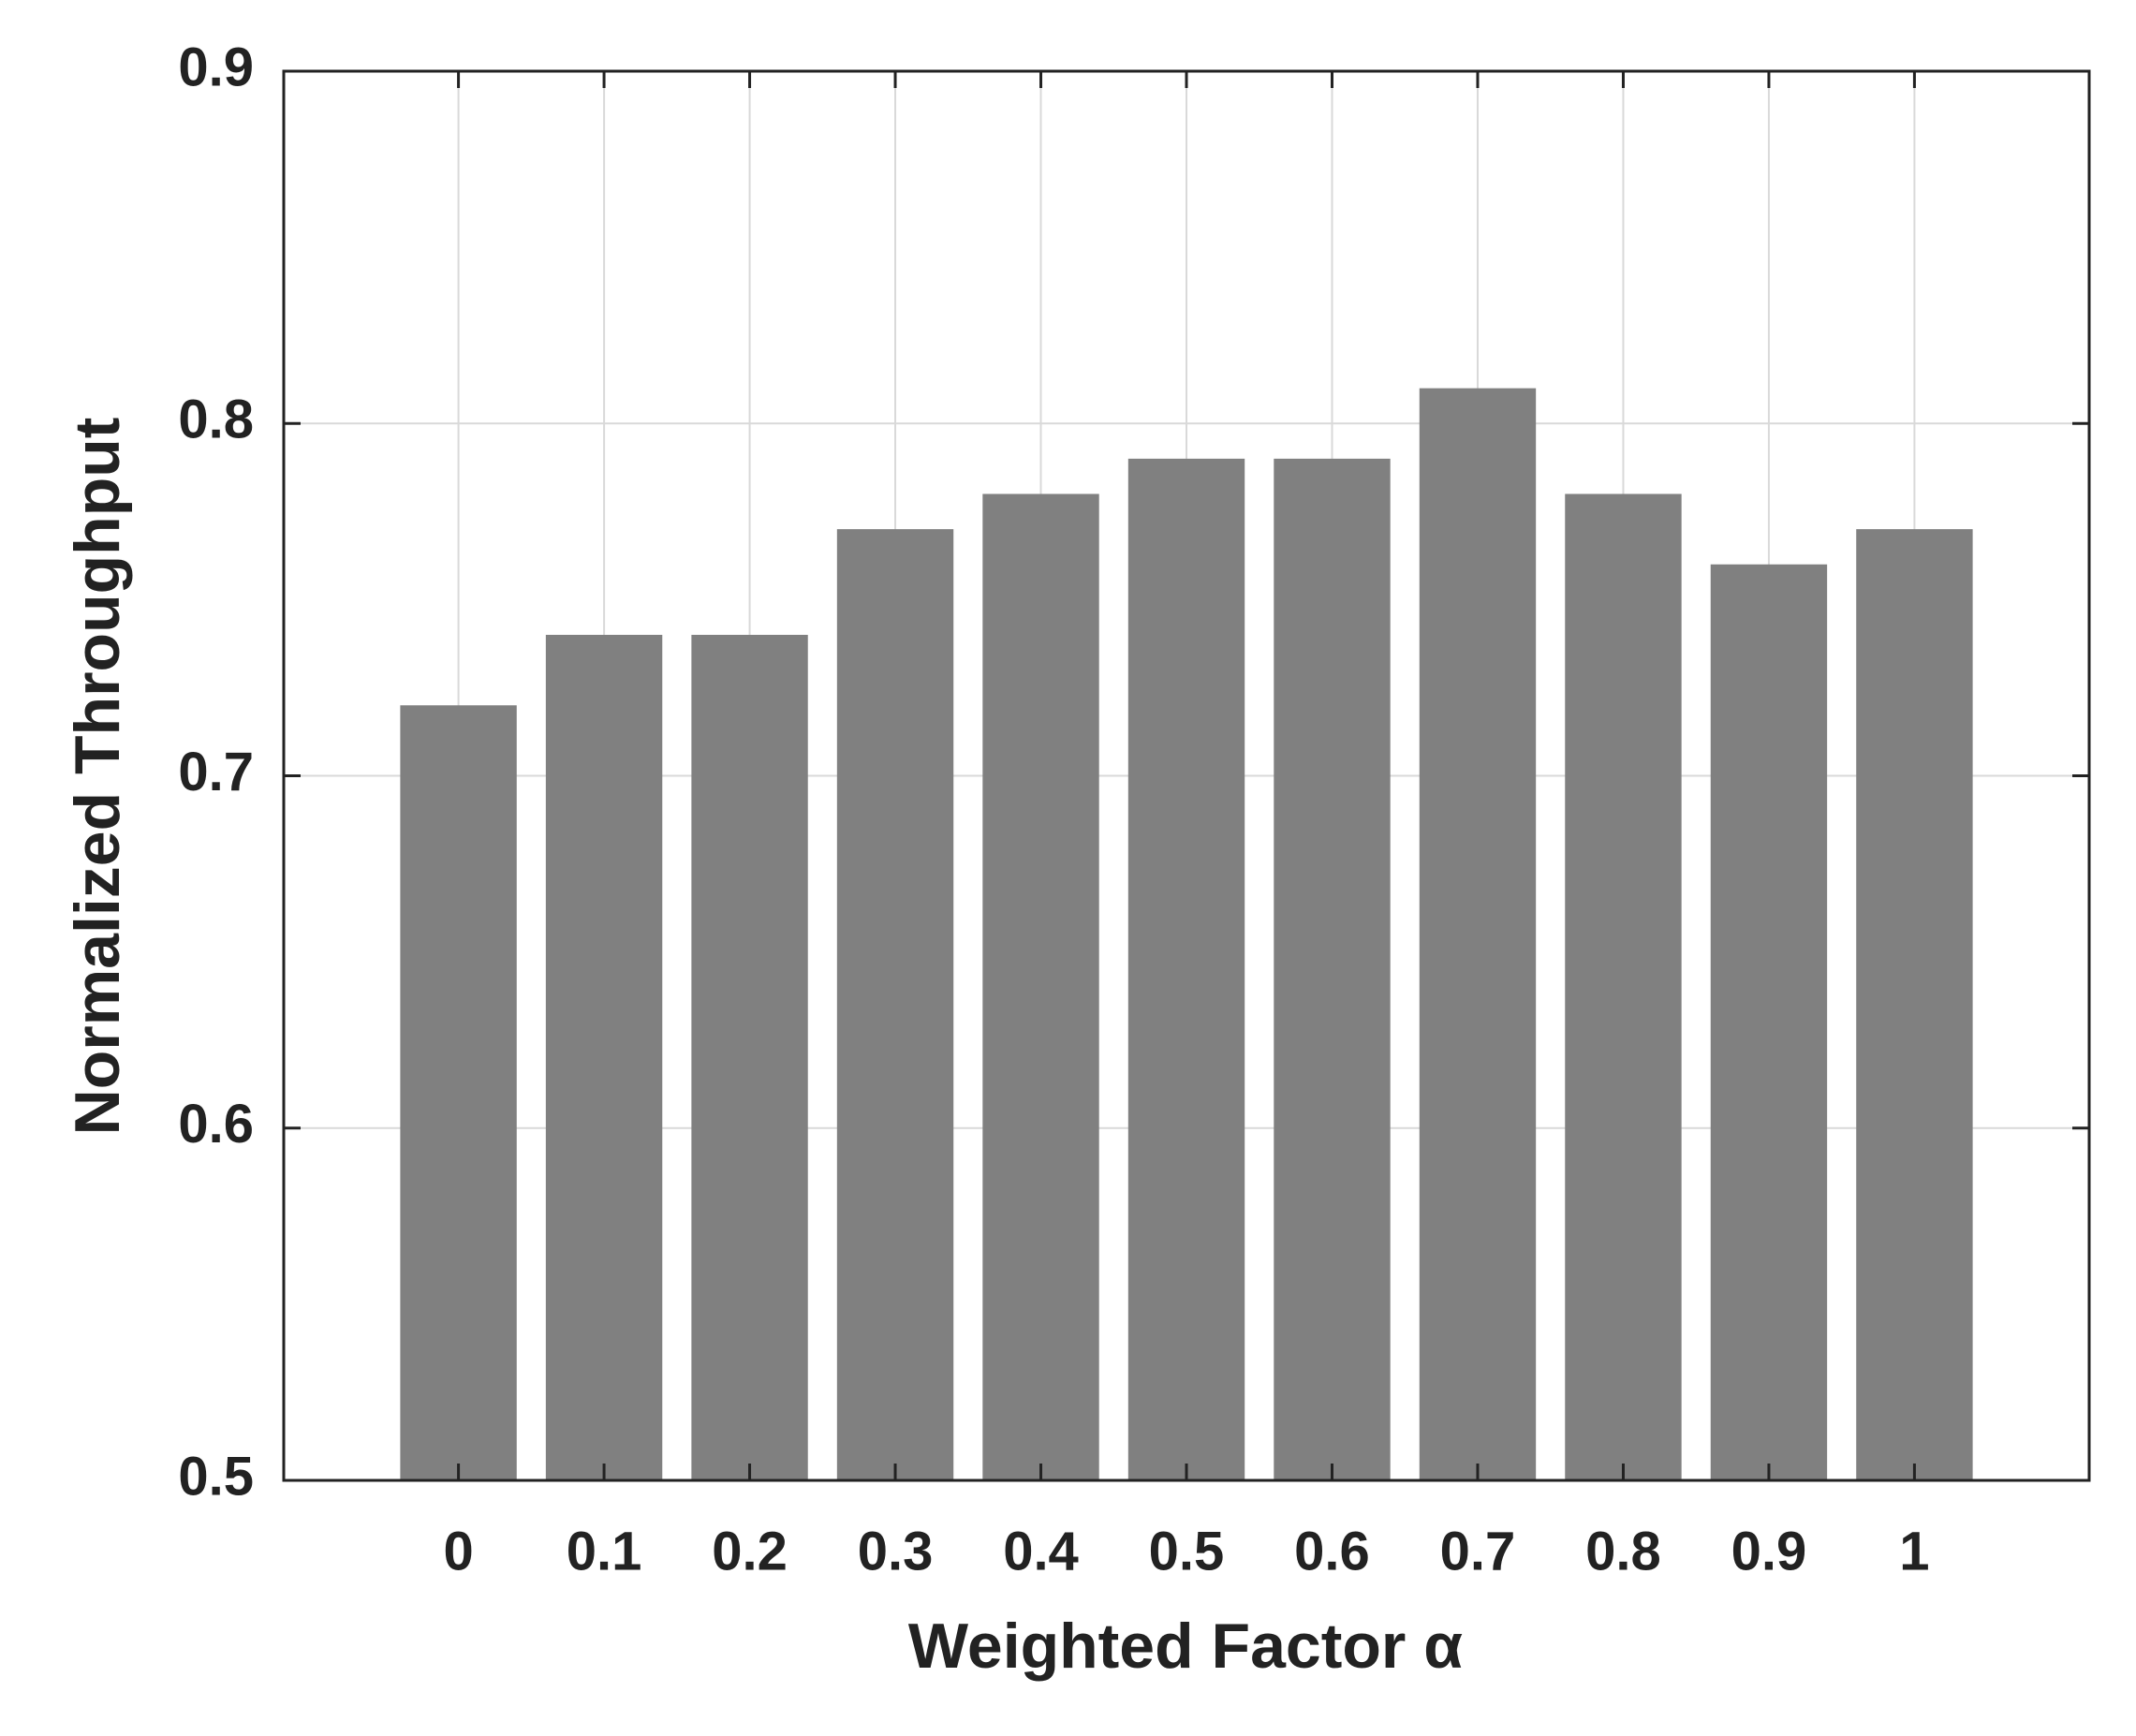 The height and width of the screenshot is (1736, 2136). What do you see at coordinates (97, 777) in the screenshot?
I see `y-axis-label: Normalized Throughput` at bounding box center [97, 777].